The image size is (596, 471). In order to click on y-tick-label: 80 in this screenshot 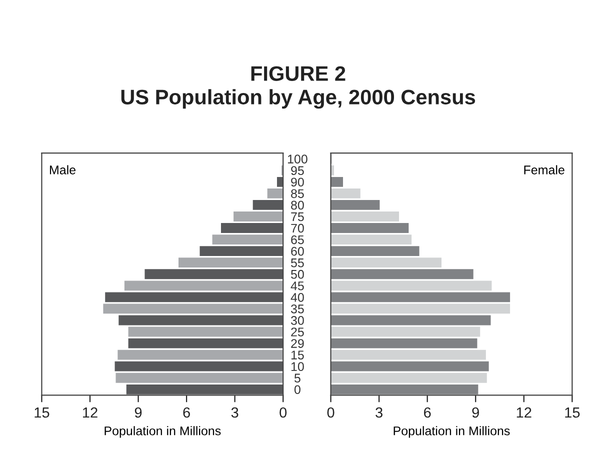, I will do `click(297, 205)`.